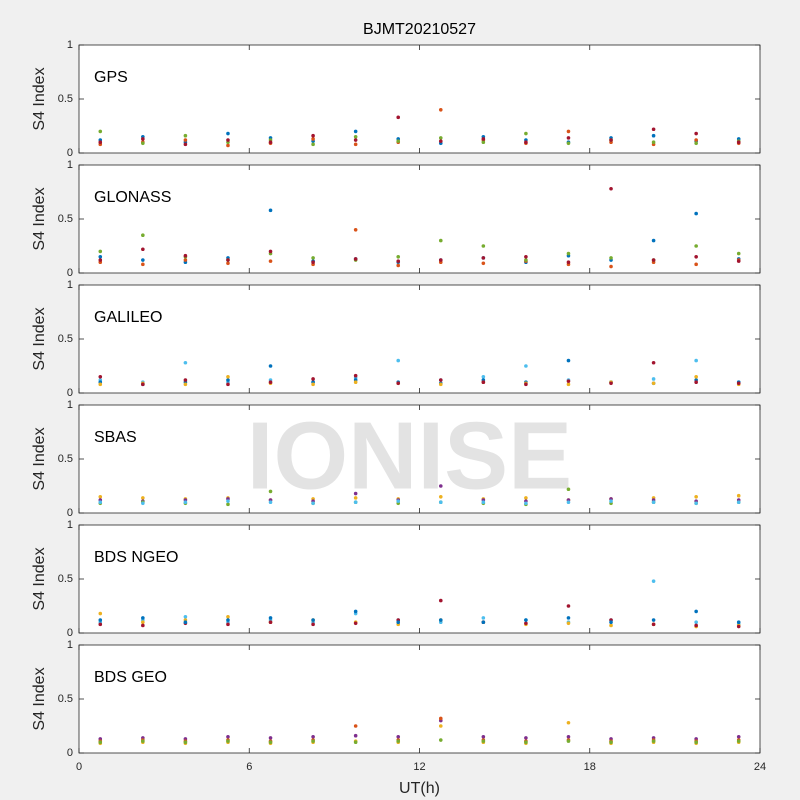 This screenshot has height=800, width=800. Describe the element at coordinates (419, 788) in the screenshot. I see `x-axis-label: UT(h)` at that location.